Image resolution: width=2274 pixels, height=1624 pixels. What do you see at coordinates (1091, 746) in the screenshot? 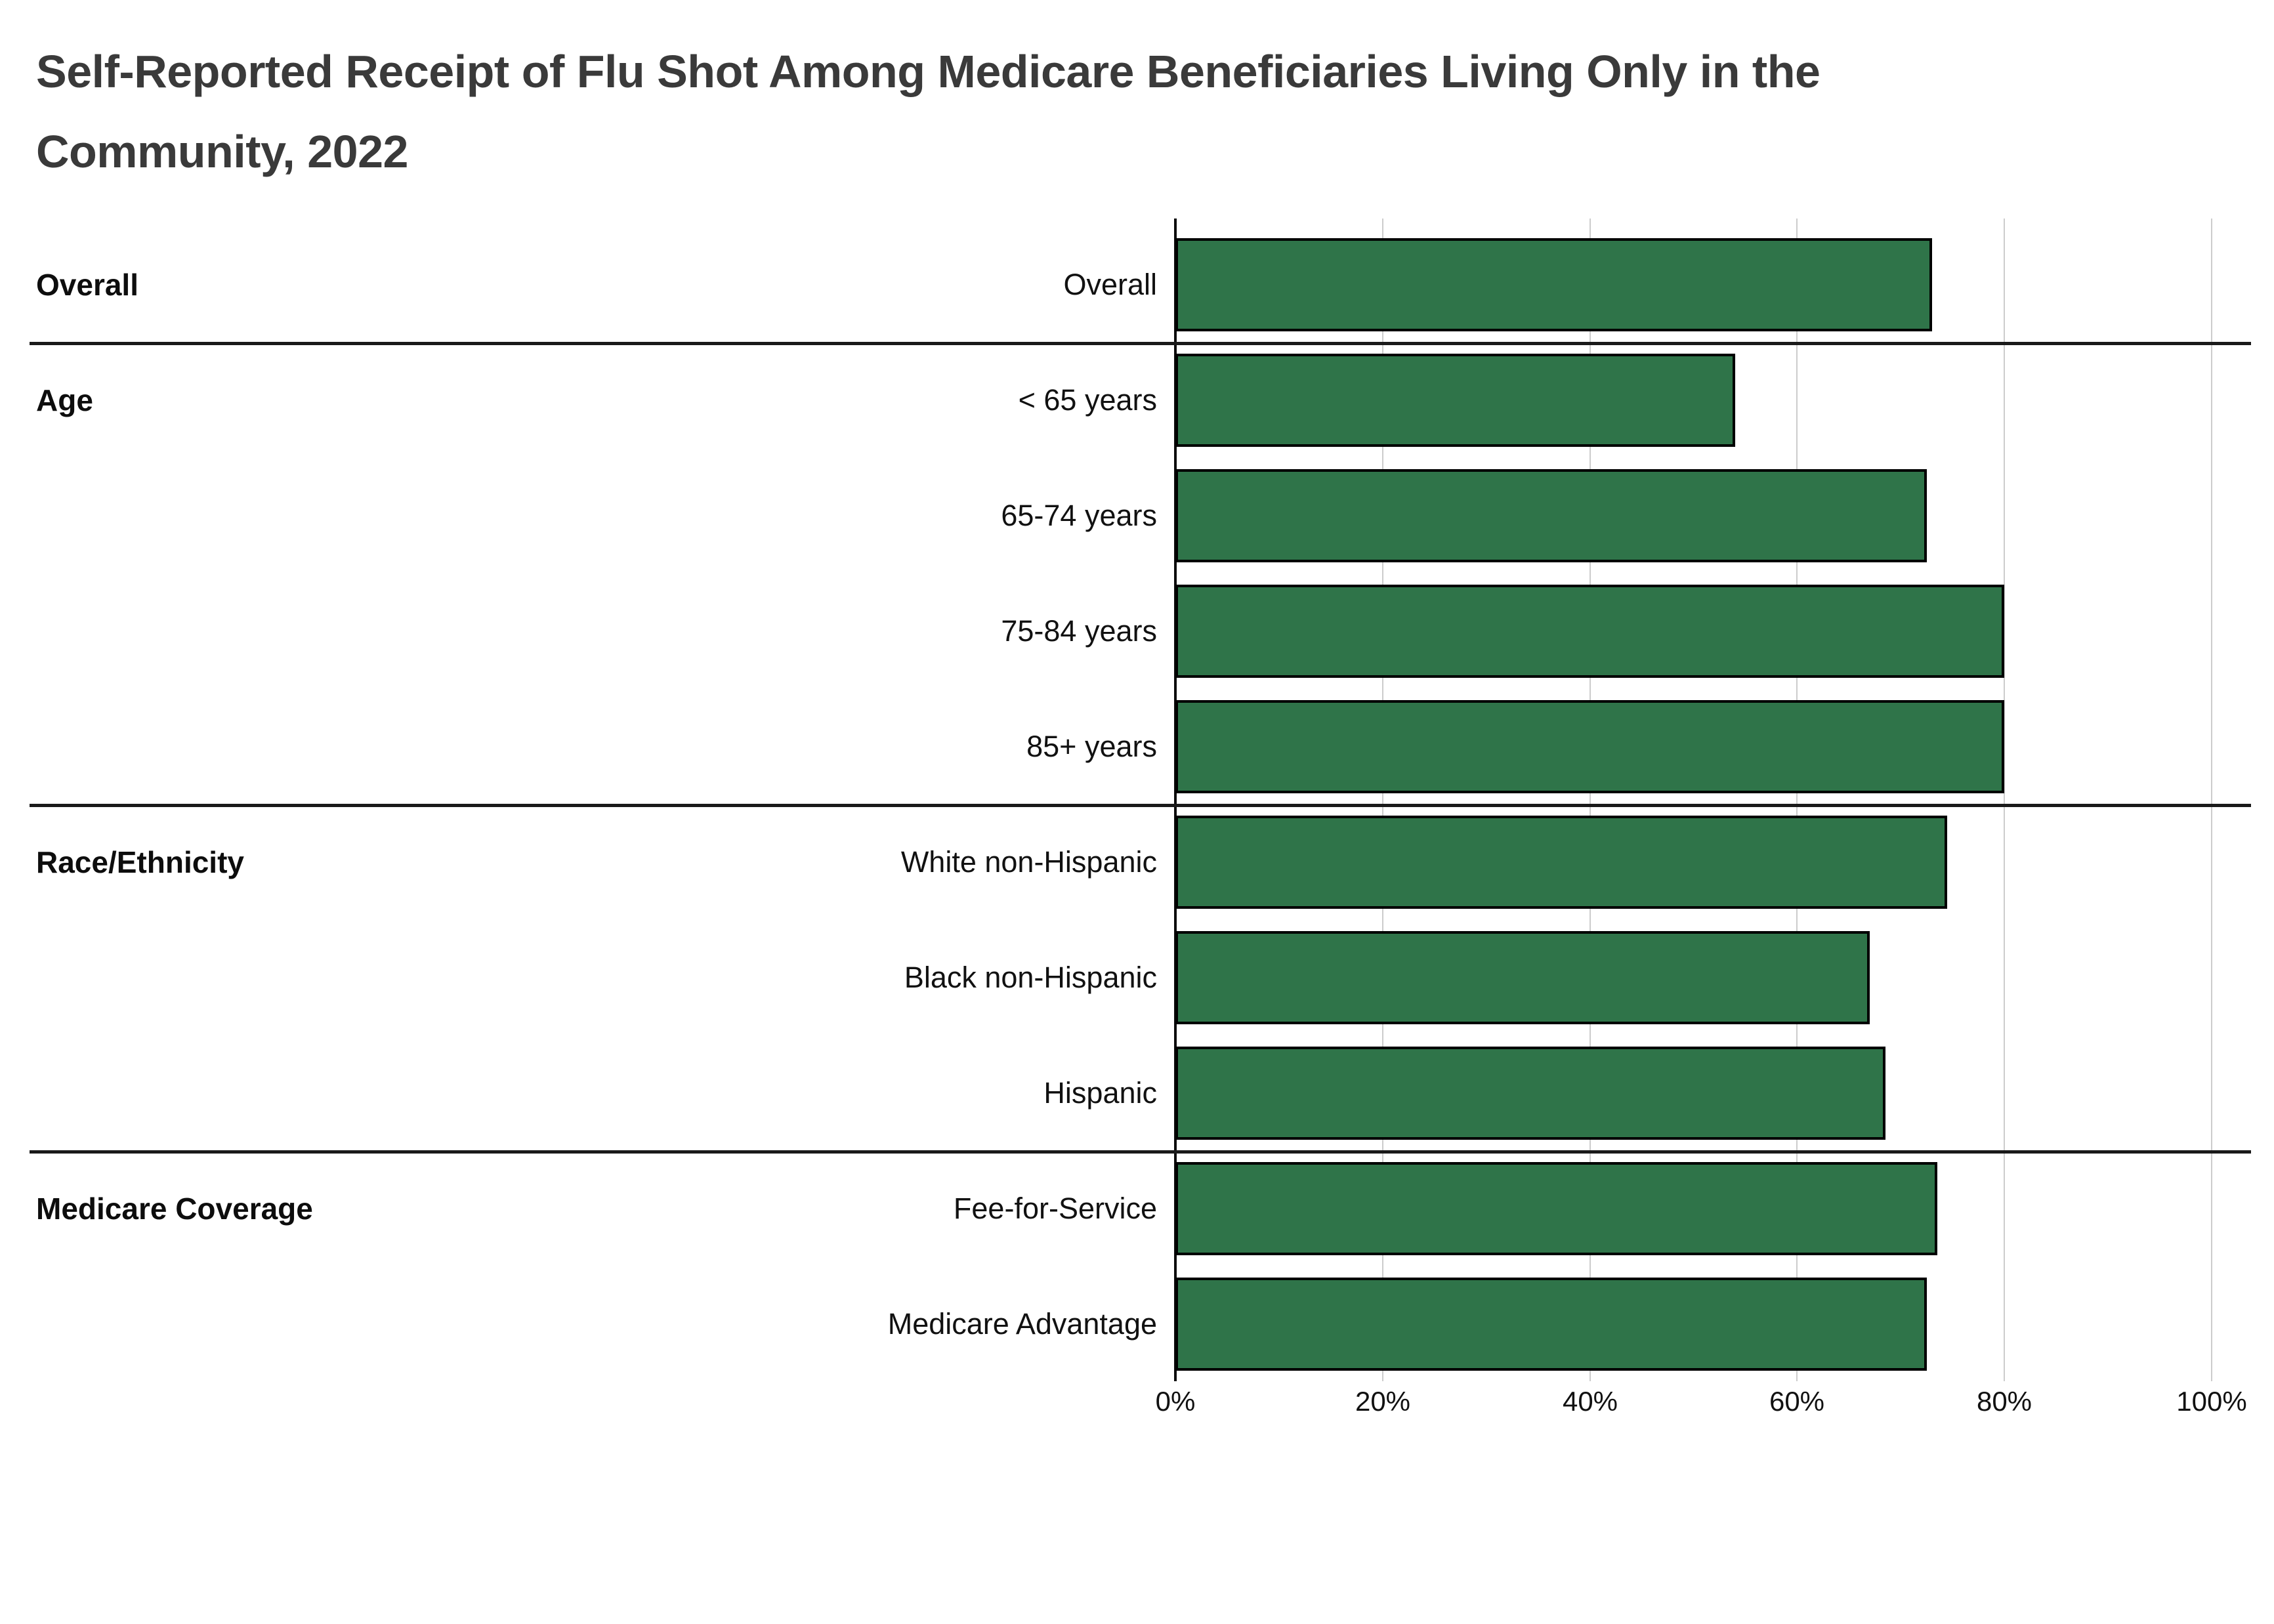
I see `label-85-plus: 85+ years` at bounding box center [1091, 746].